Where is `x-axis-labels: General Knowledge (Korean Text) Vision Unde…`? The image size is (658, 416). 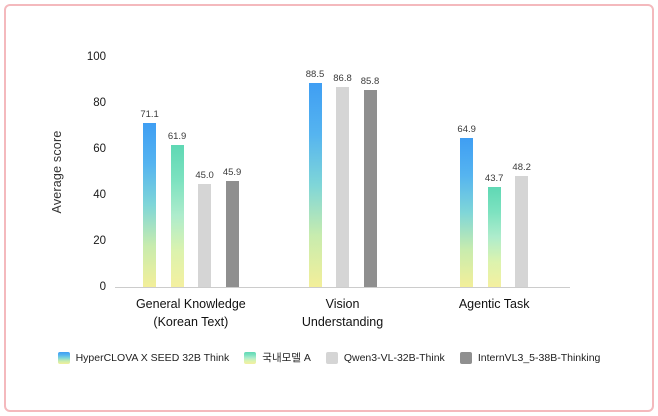
x-axis-labels: General Knowledge (Korean Text) Vision Unde… is located at coordinates (342, 313).